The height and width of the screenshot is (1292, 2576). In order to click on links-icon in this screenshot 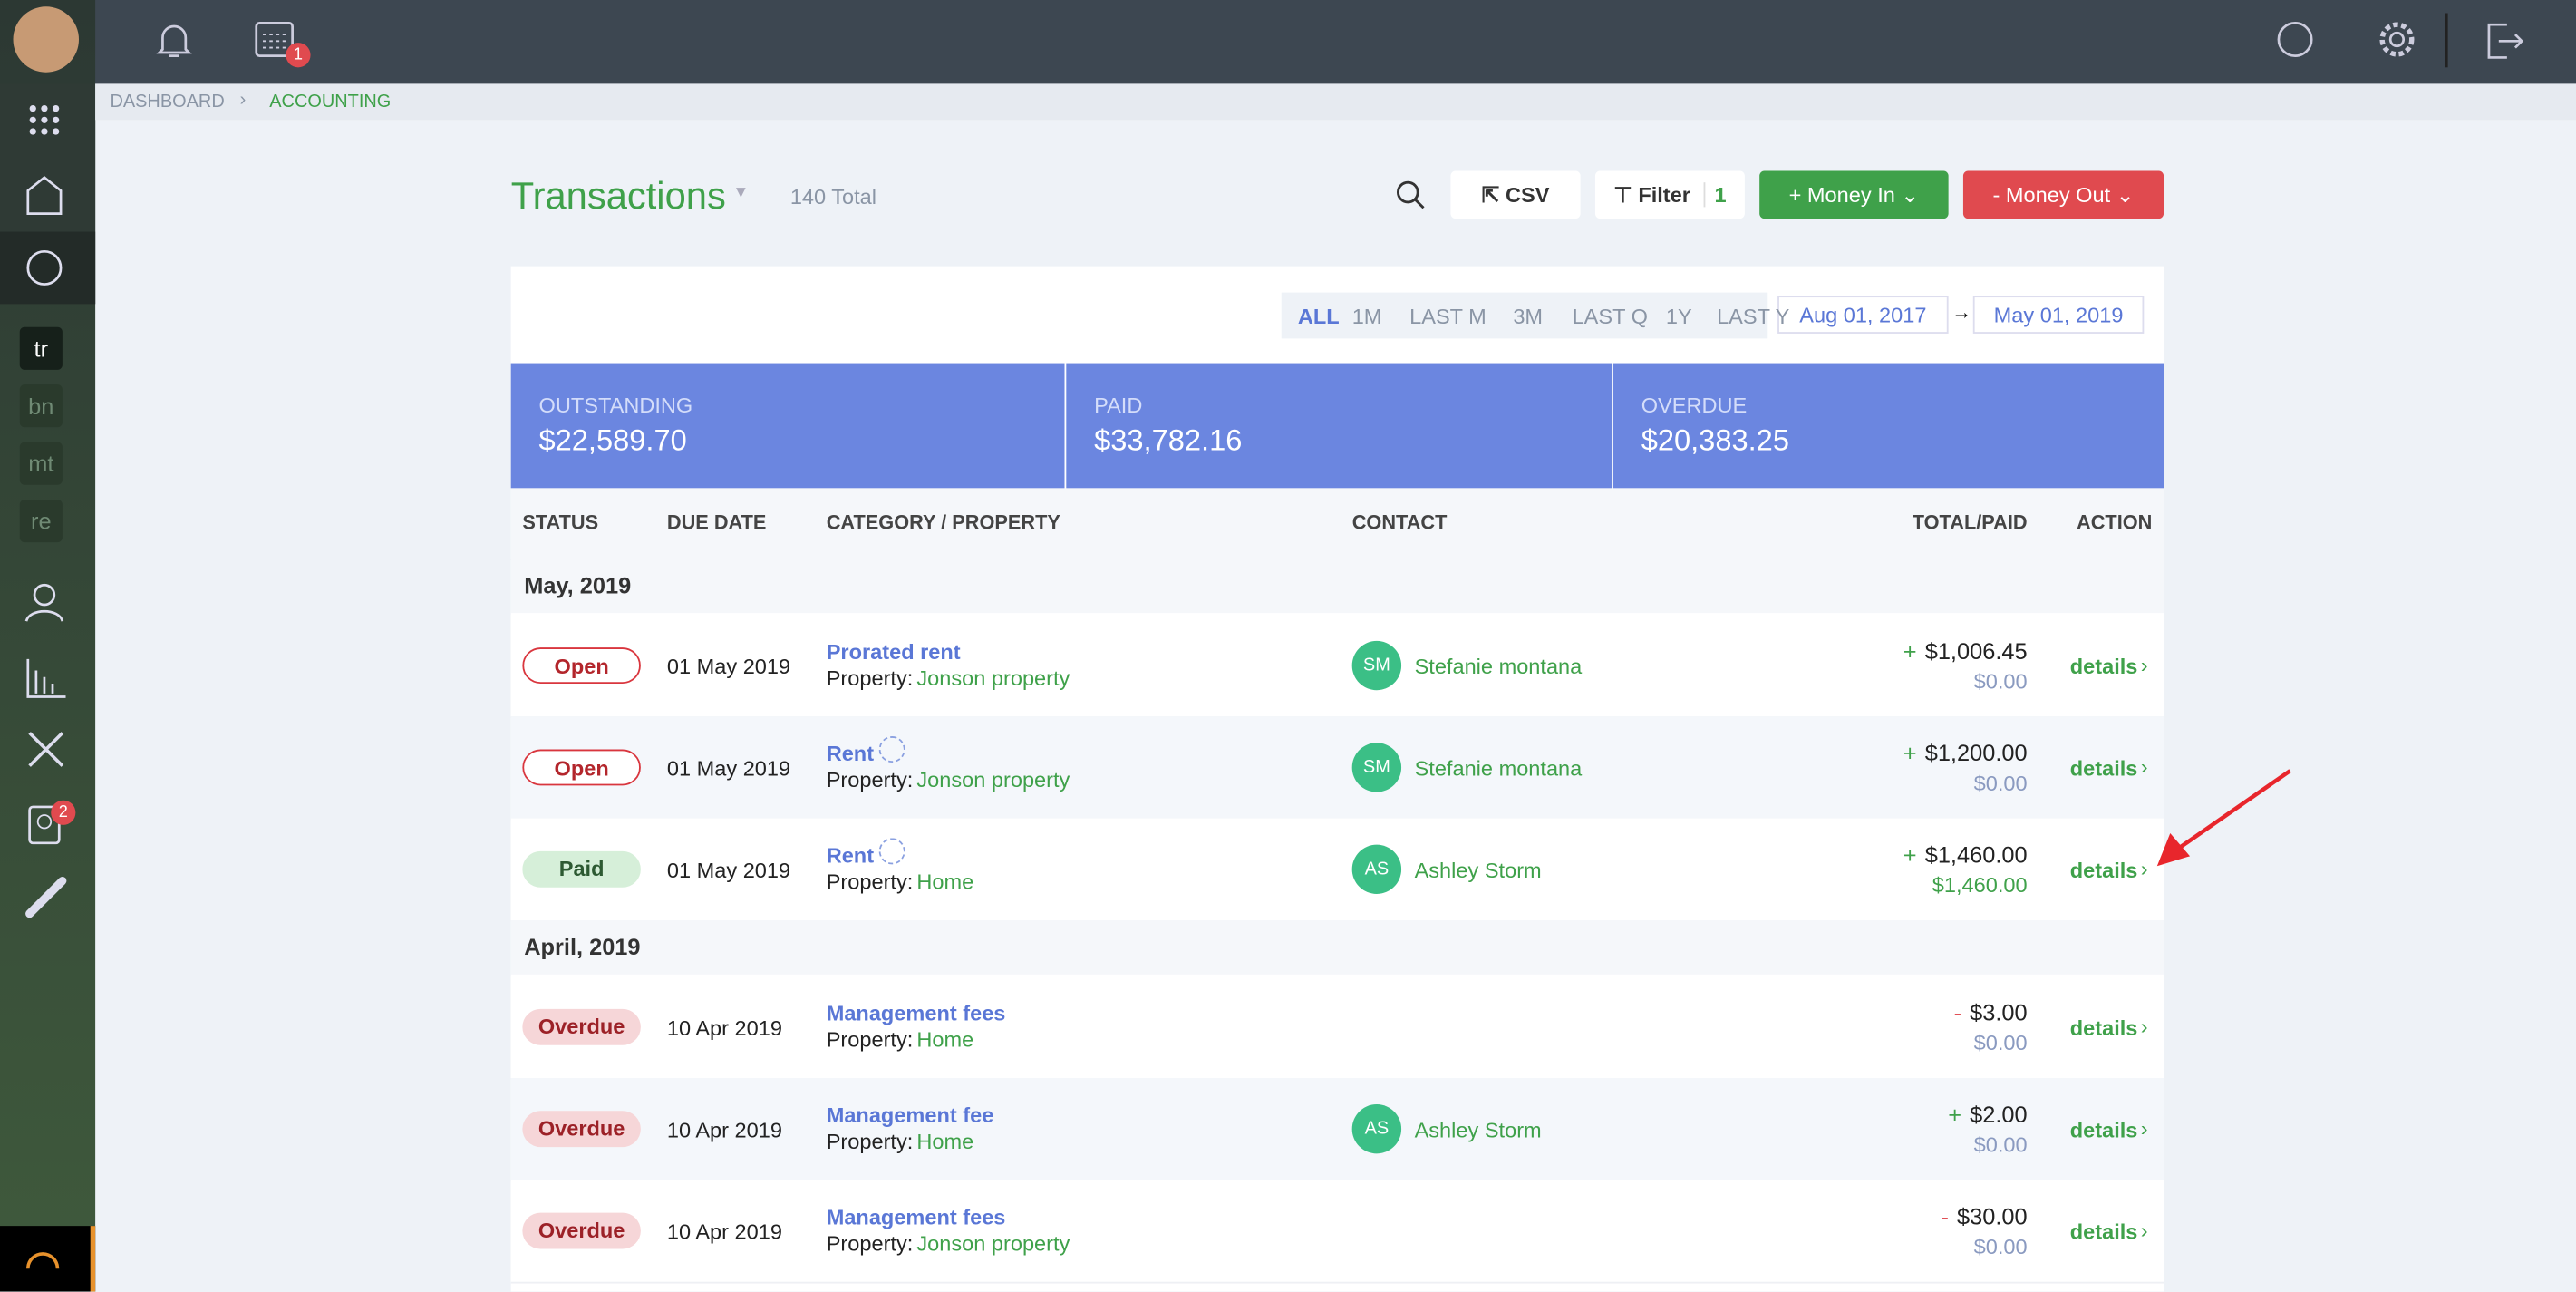, I will do `click(47, 899)`.